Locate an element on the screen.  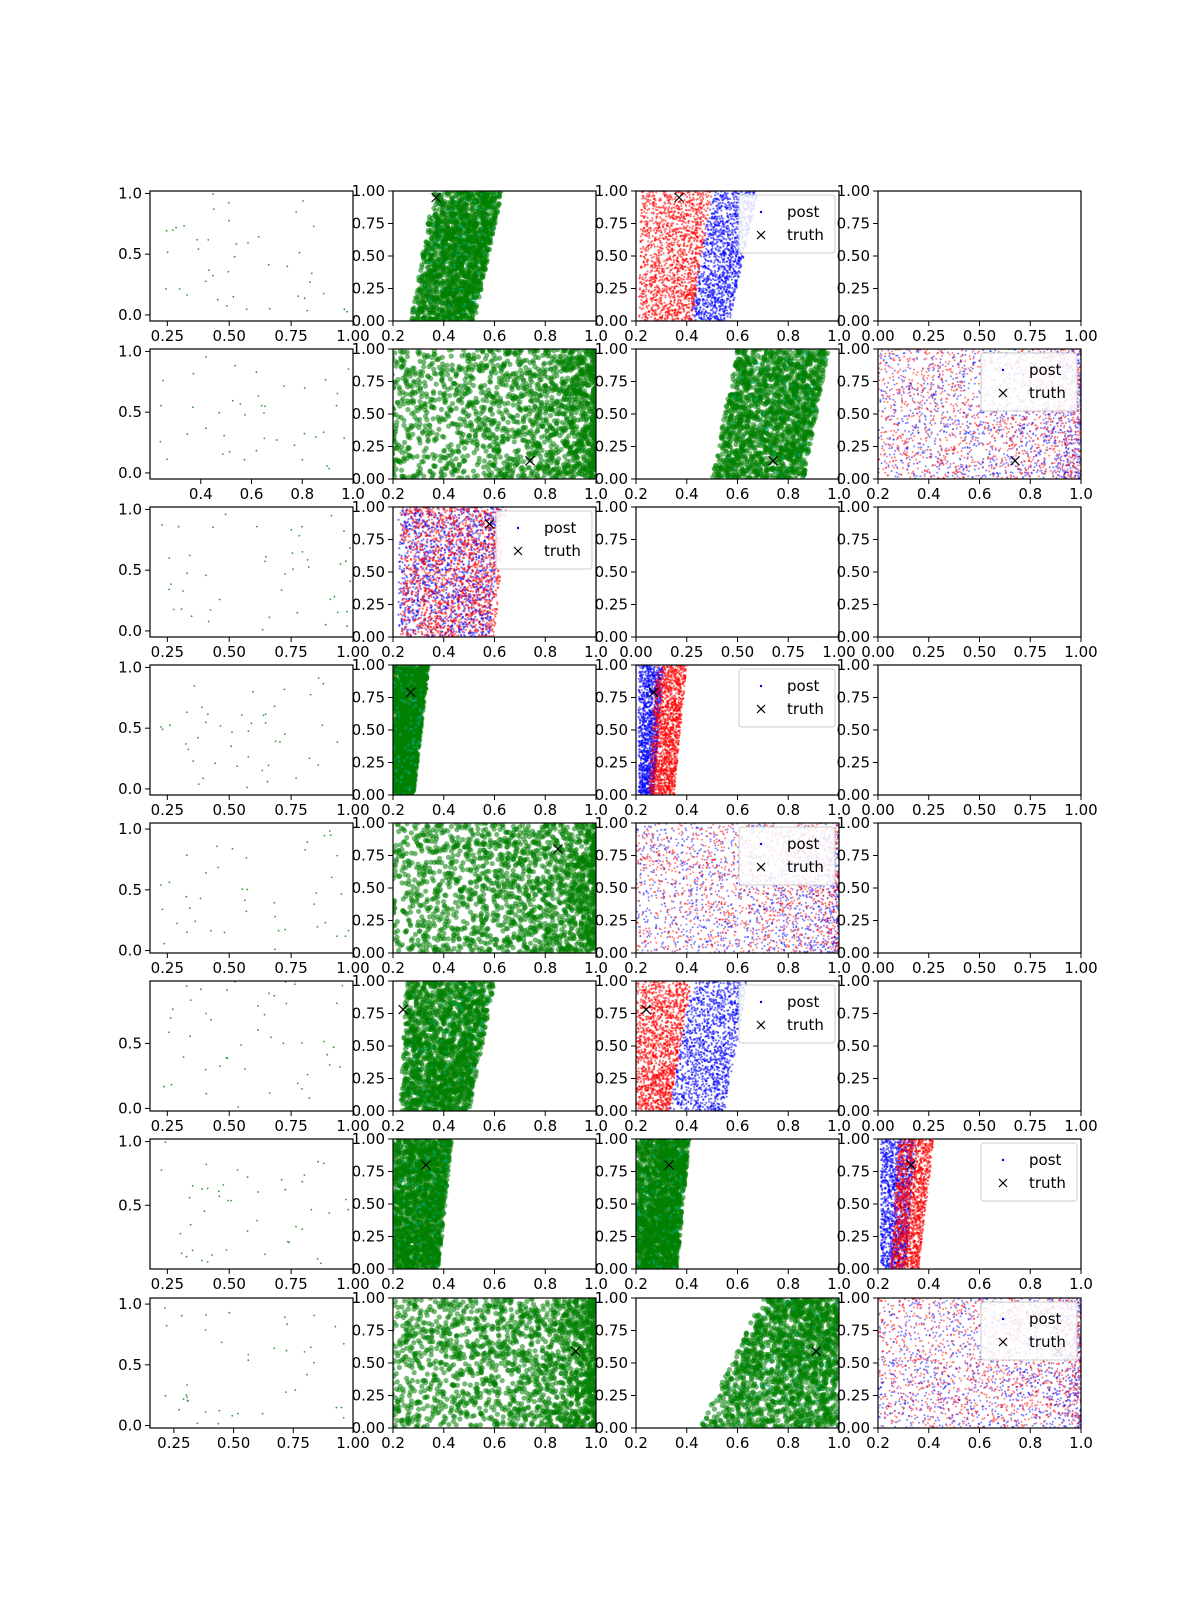
x-tick-label: 0.25 is located at coordinates (928, 336).